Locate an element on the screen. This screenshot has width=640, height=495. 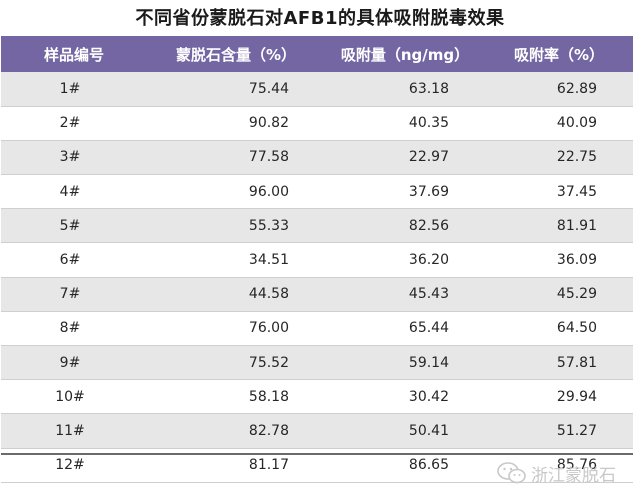
table-row: 10# 58.18 30.42 29.94 is located at coordinates (317, 397).